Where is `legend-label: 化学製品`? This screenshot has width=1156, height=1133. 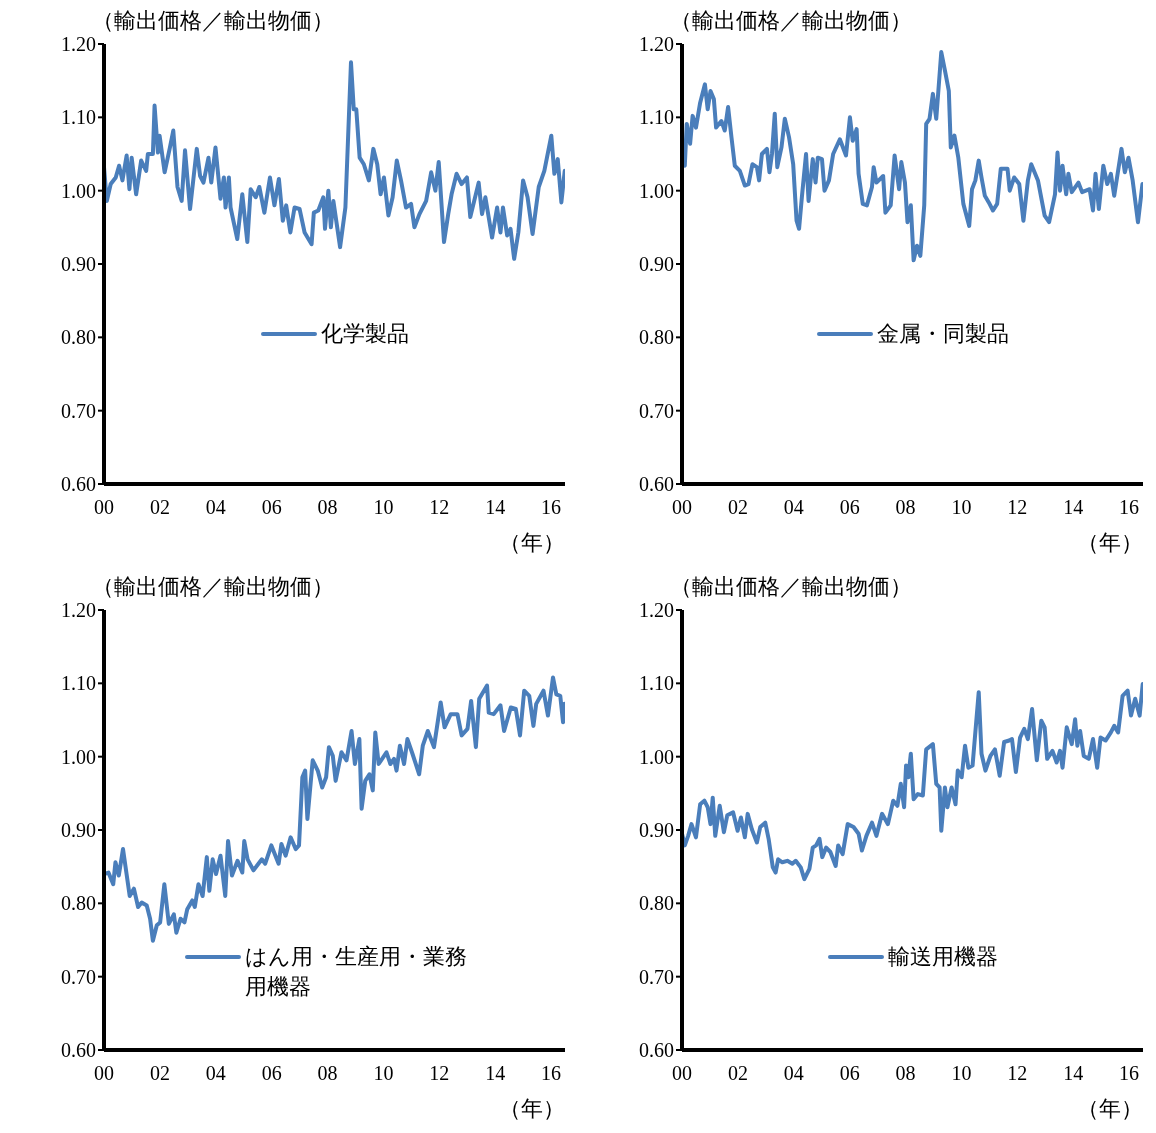 legend-label: 化学製品 is located at coordinates (364, 333).